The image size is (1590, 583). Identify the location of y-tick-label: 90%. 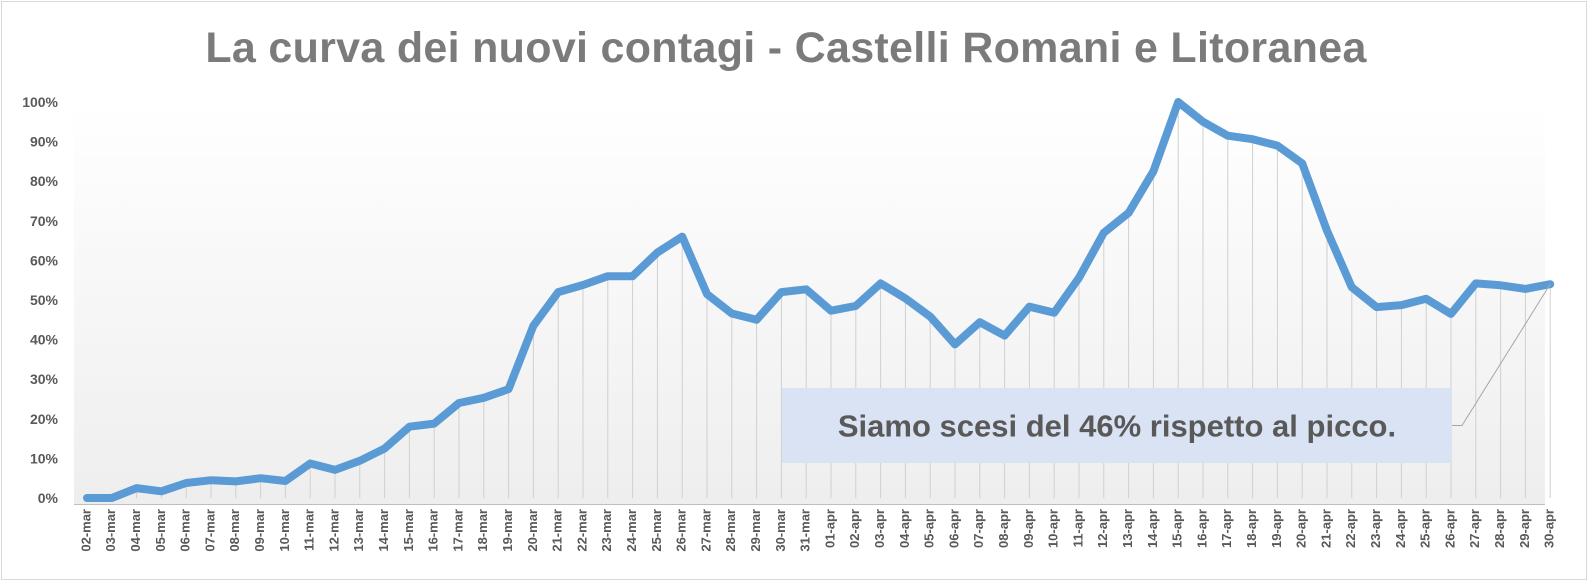
(44, 142).